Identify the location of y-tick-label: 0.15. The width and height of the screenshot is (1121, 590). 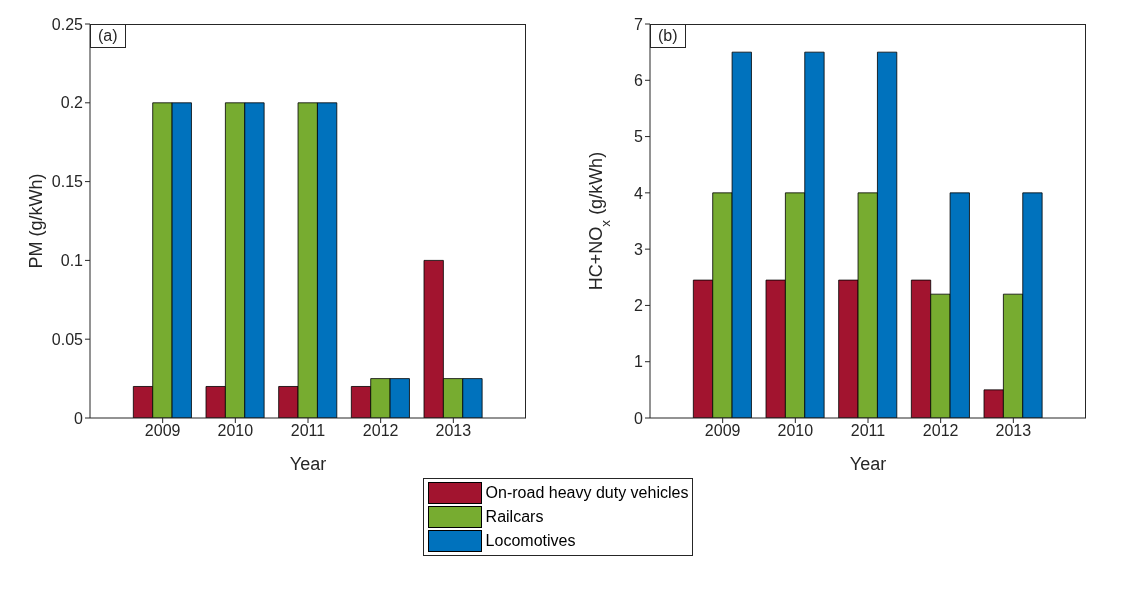
(67, 182).